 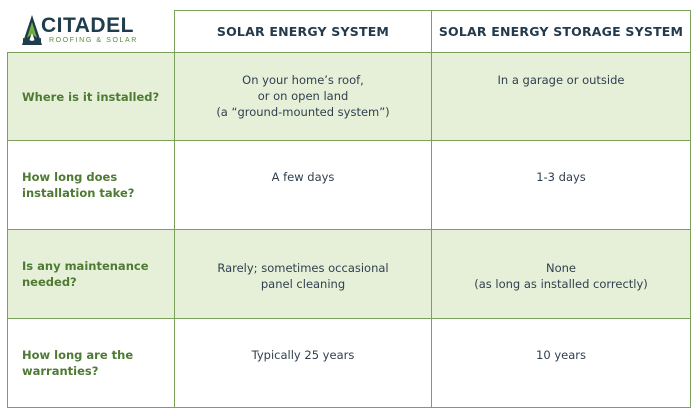 I want to click on question-line: needed?, so click(x=49, y=282).